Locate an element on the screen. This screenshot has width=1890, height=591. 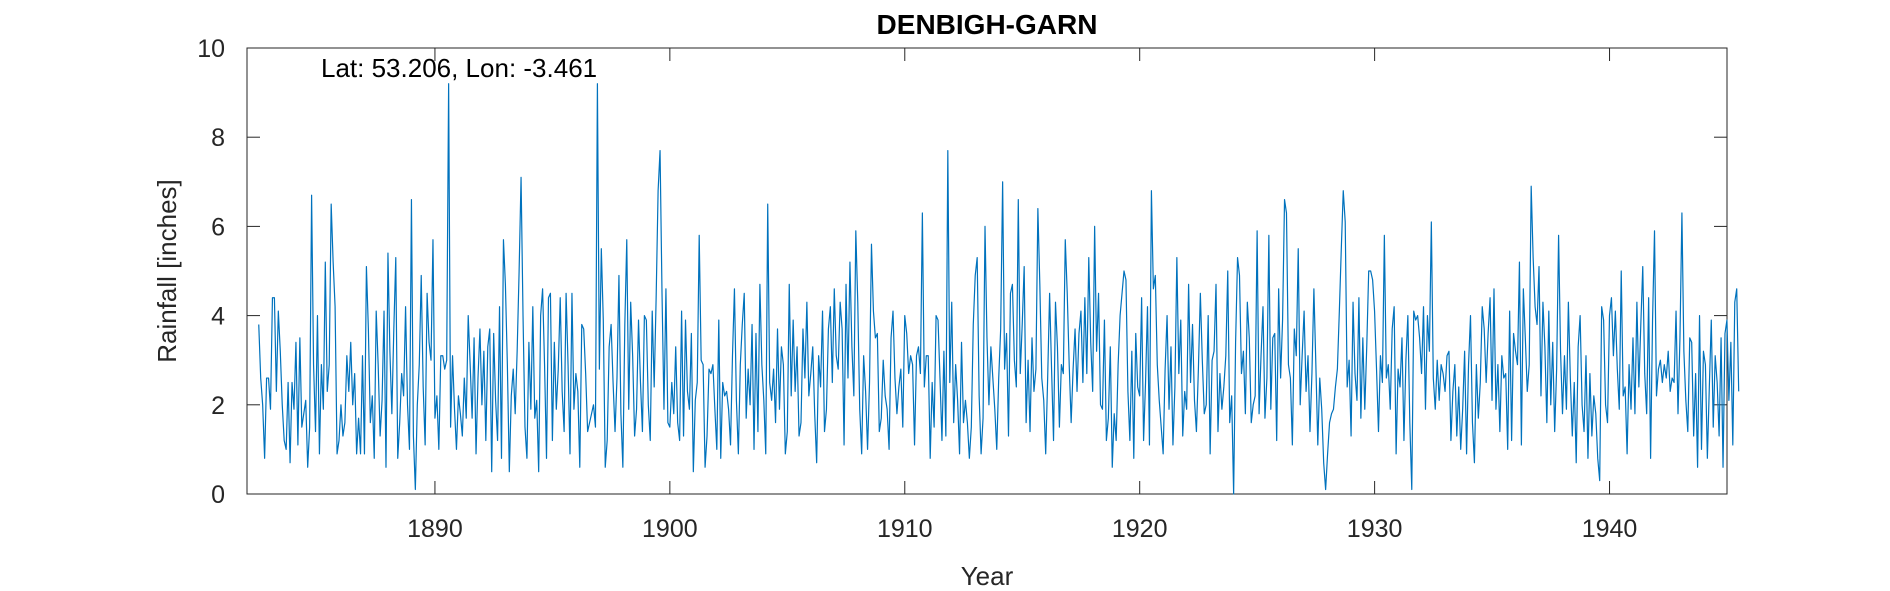
chart-title: DENBIGH-GARN is located at coordinates (987, 24).